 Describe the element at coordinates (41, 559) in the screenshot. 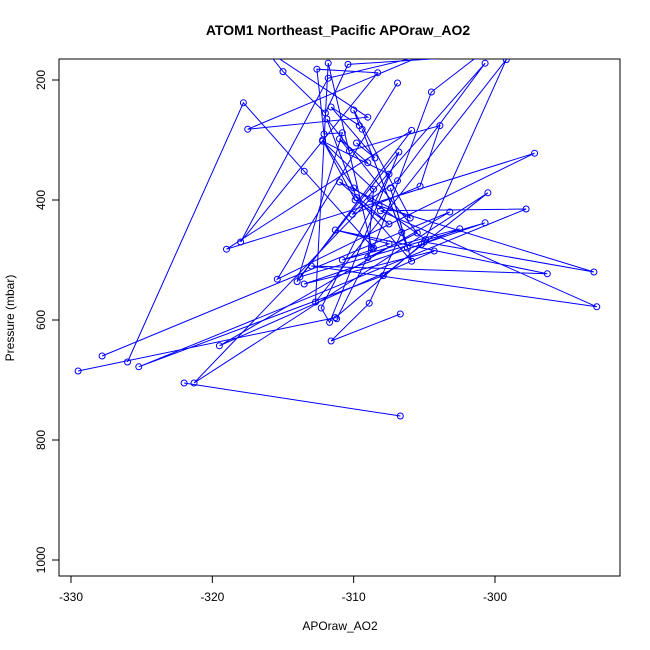

I see `y-tick-label: 1000` at that location.